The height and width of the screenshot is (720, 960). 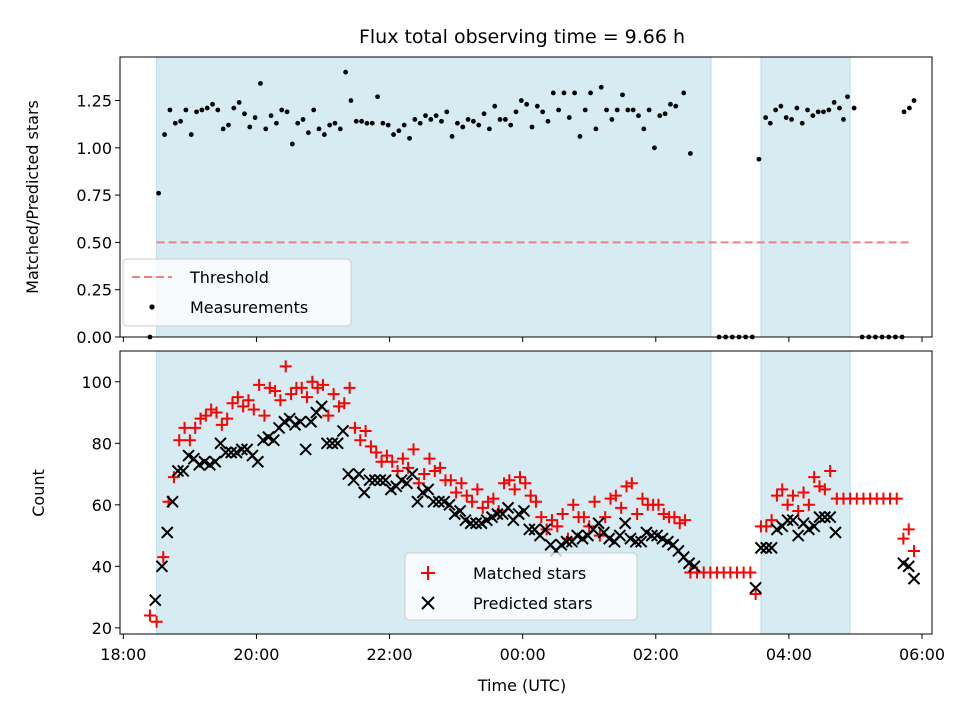 I want to click on x-tick-label: 22:00, so click(x=390, y=654).